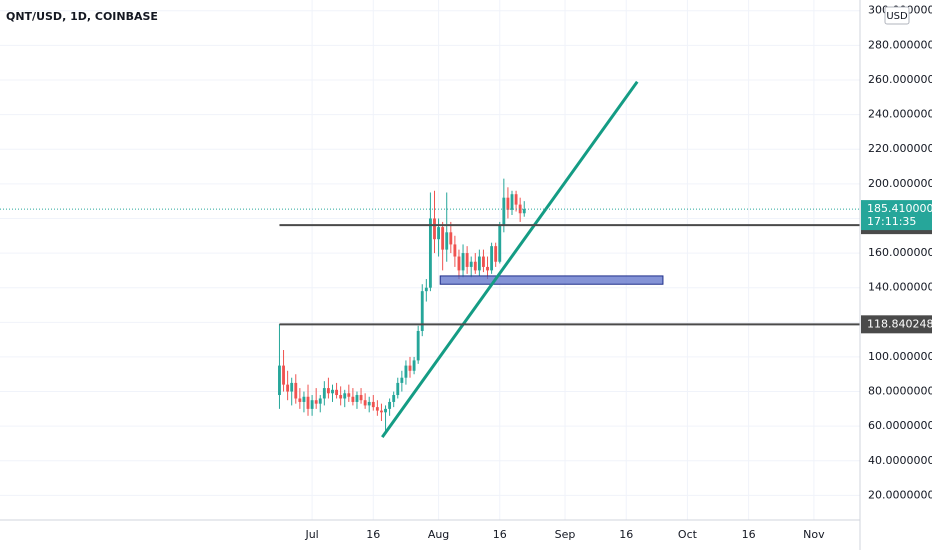 This screenshot has width=932, height=550. I want to click on x-tick-label: Nov, so click(814, 534).